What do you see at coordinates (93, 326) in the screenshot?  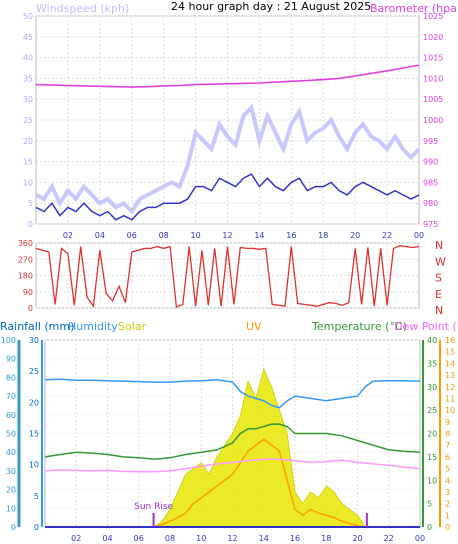 I see `humidity-axis-title: Humidity` at bounding box center [93, 326].